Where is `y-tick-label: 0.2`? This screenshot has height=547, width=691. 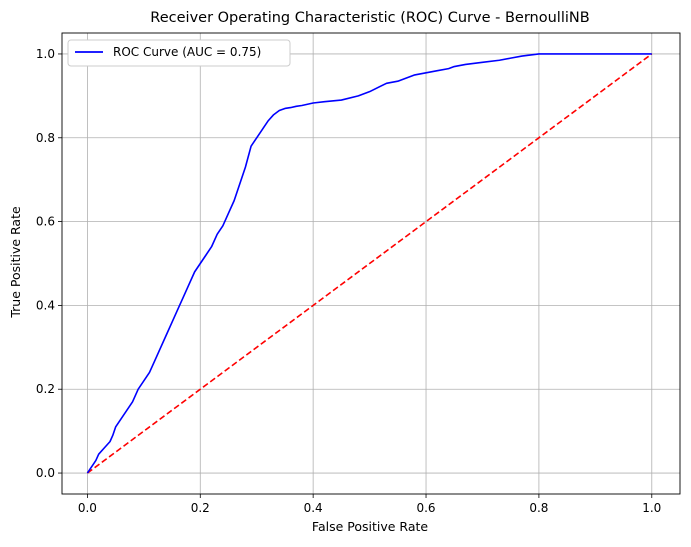
y-tick-label: 0.2 is located at coordinates (45, 389).